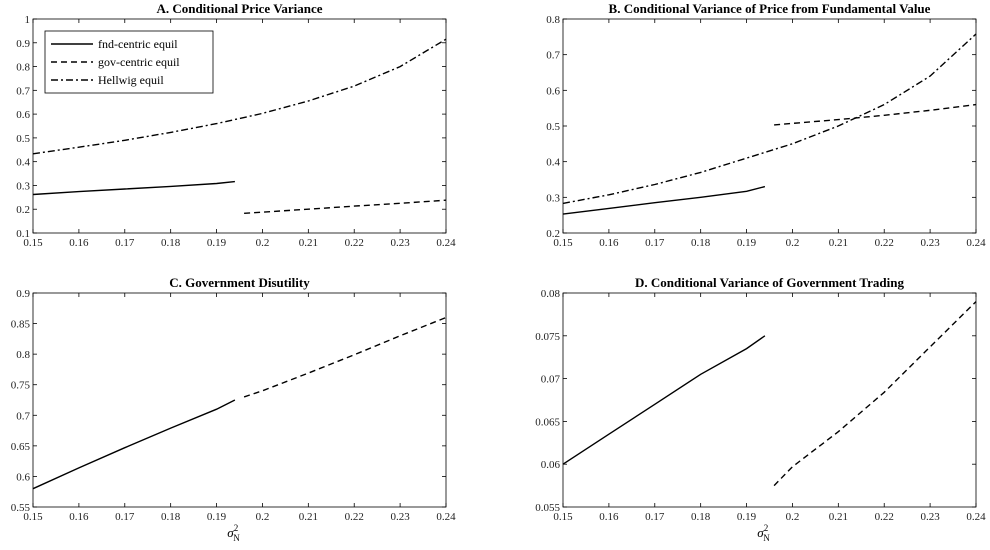  I want to click on y-tick-label: 0.08, so click(551, 294).